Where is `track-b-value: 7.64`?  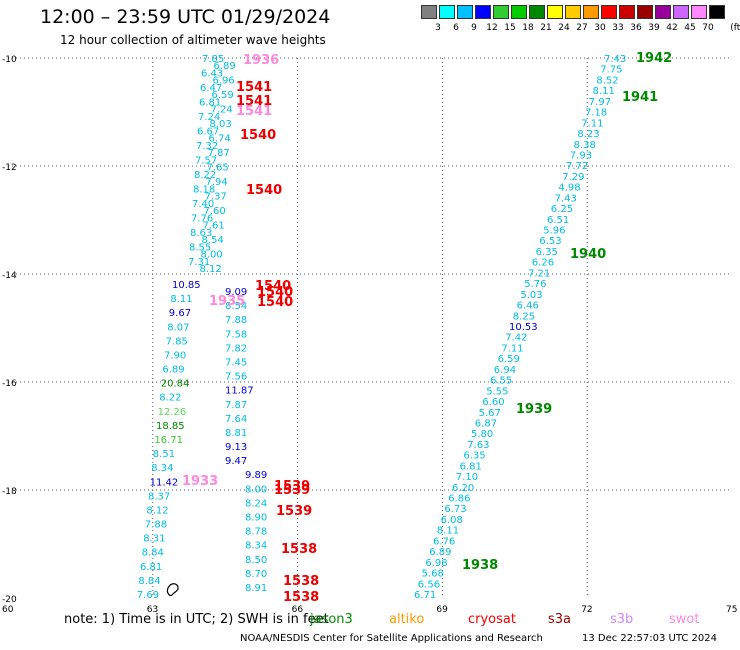
track-b-value: 7.64 is located at coordinates (236, 419).